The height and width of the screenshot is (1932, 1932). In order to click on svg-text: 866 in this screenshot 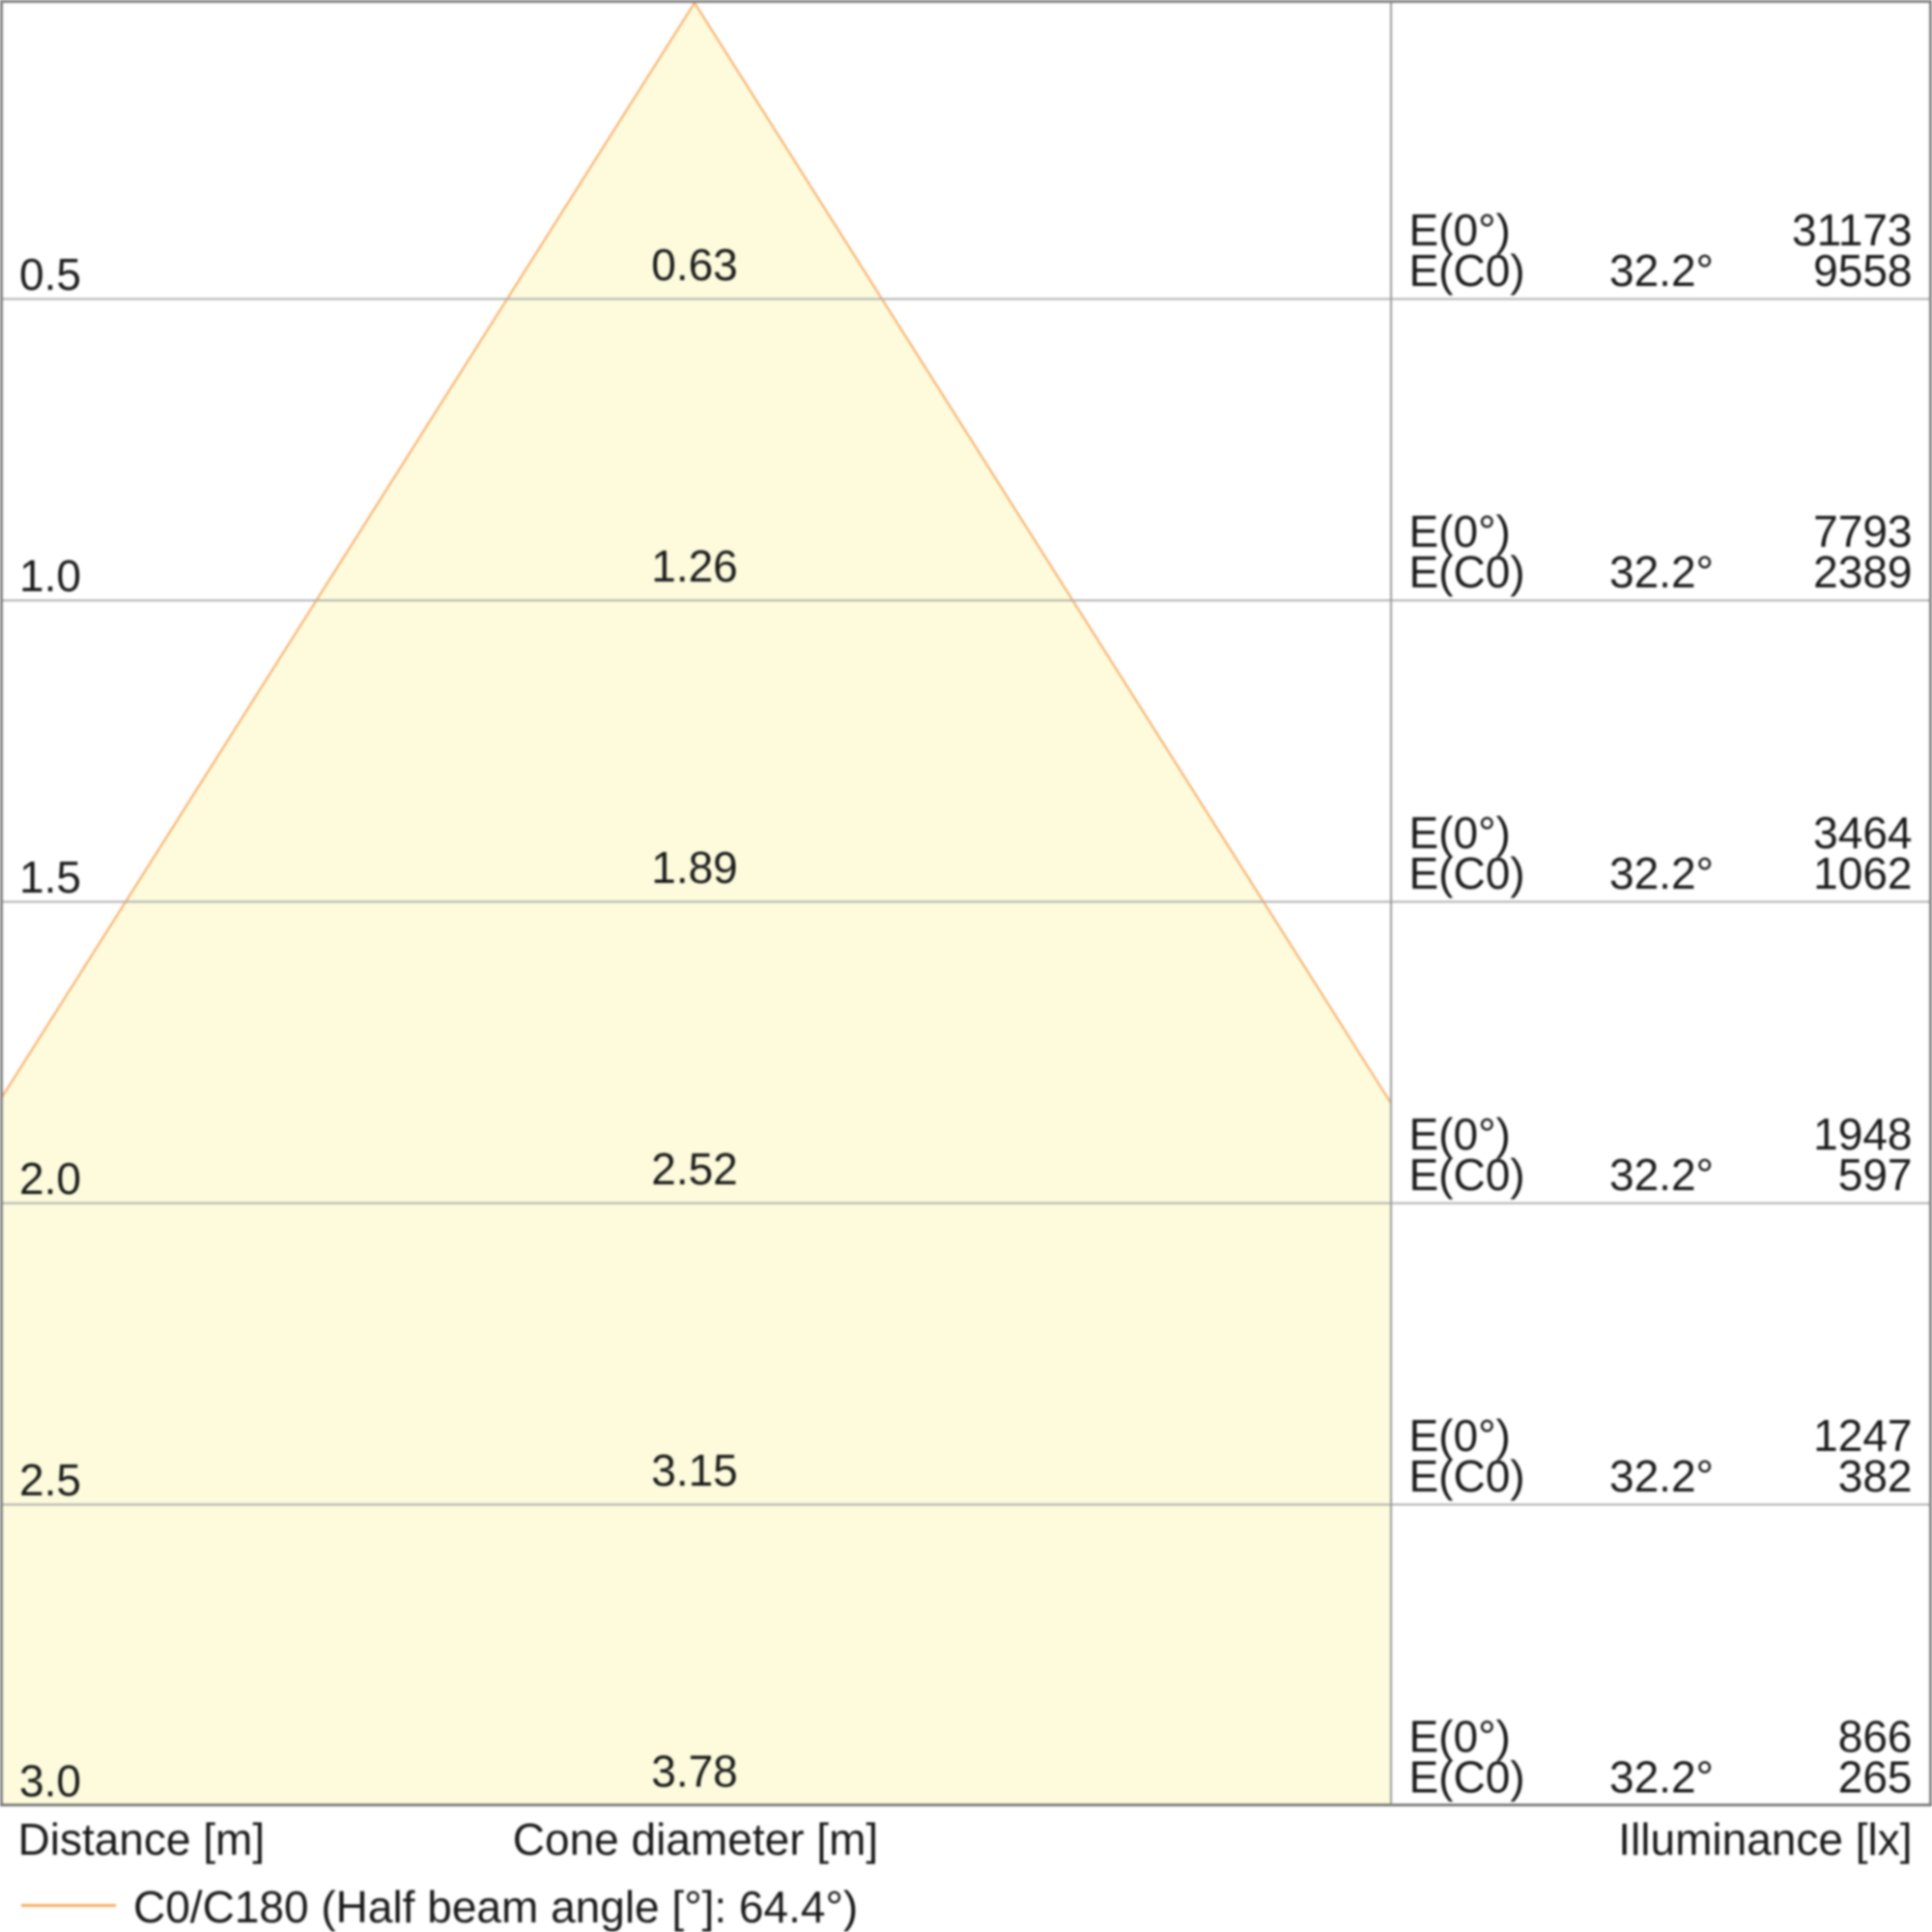, I will do `click(1875, 1737)`.